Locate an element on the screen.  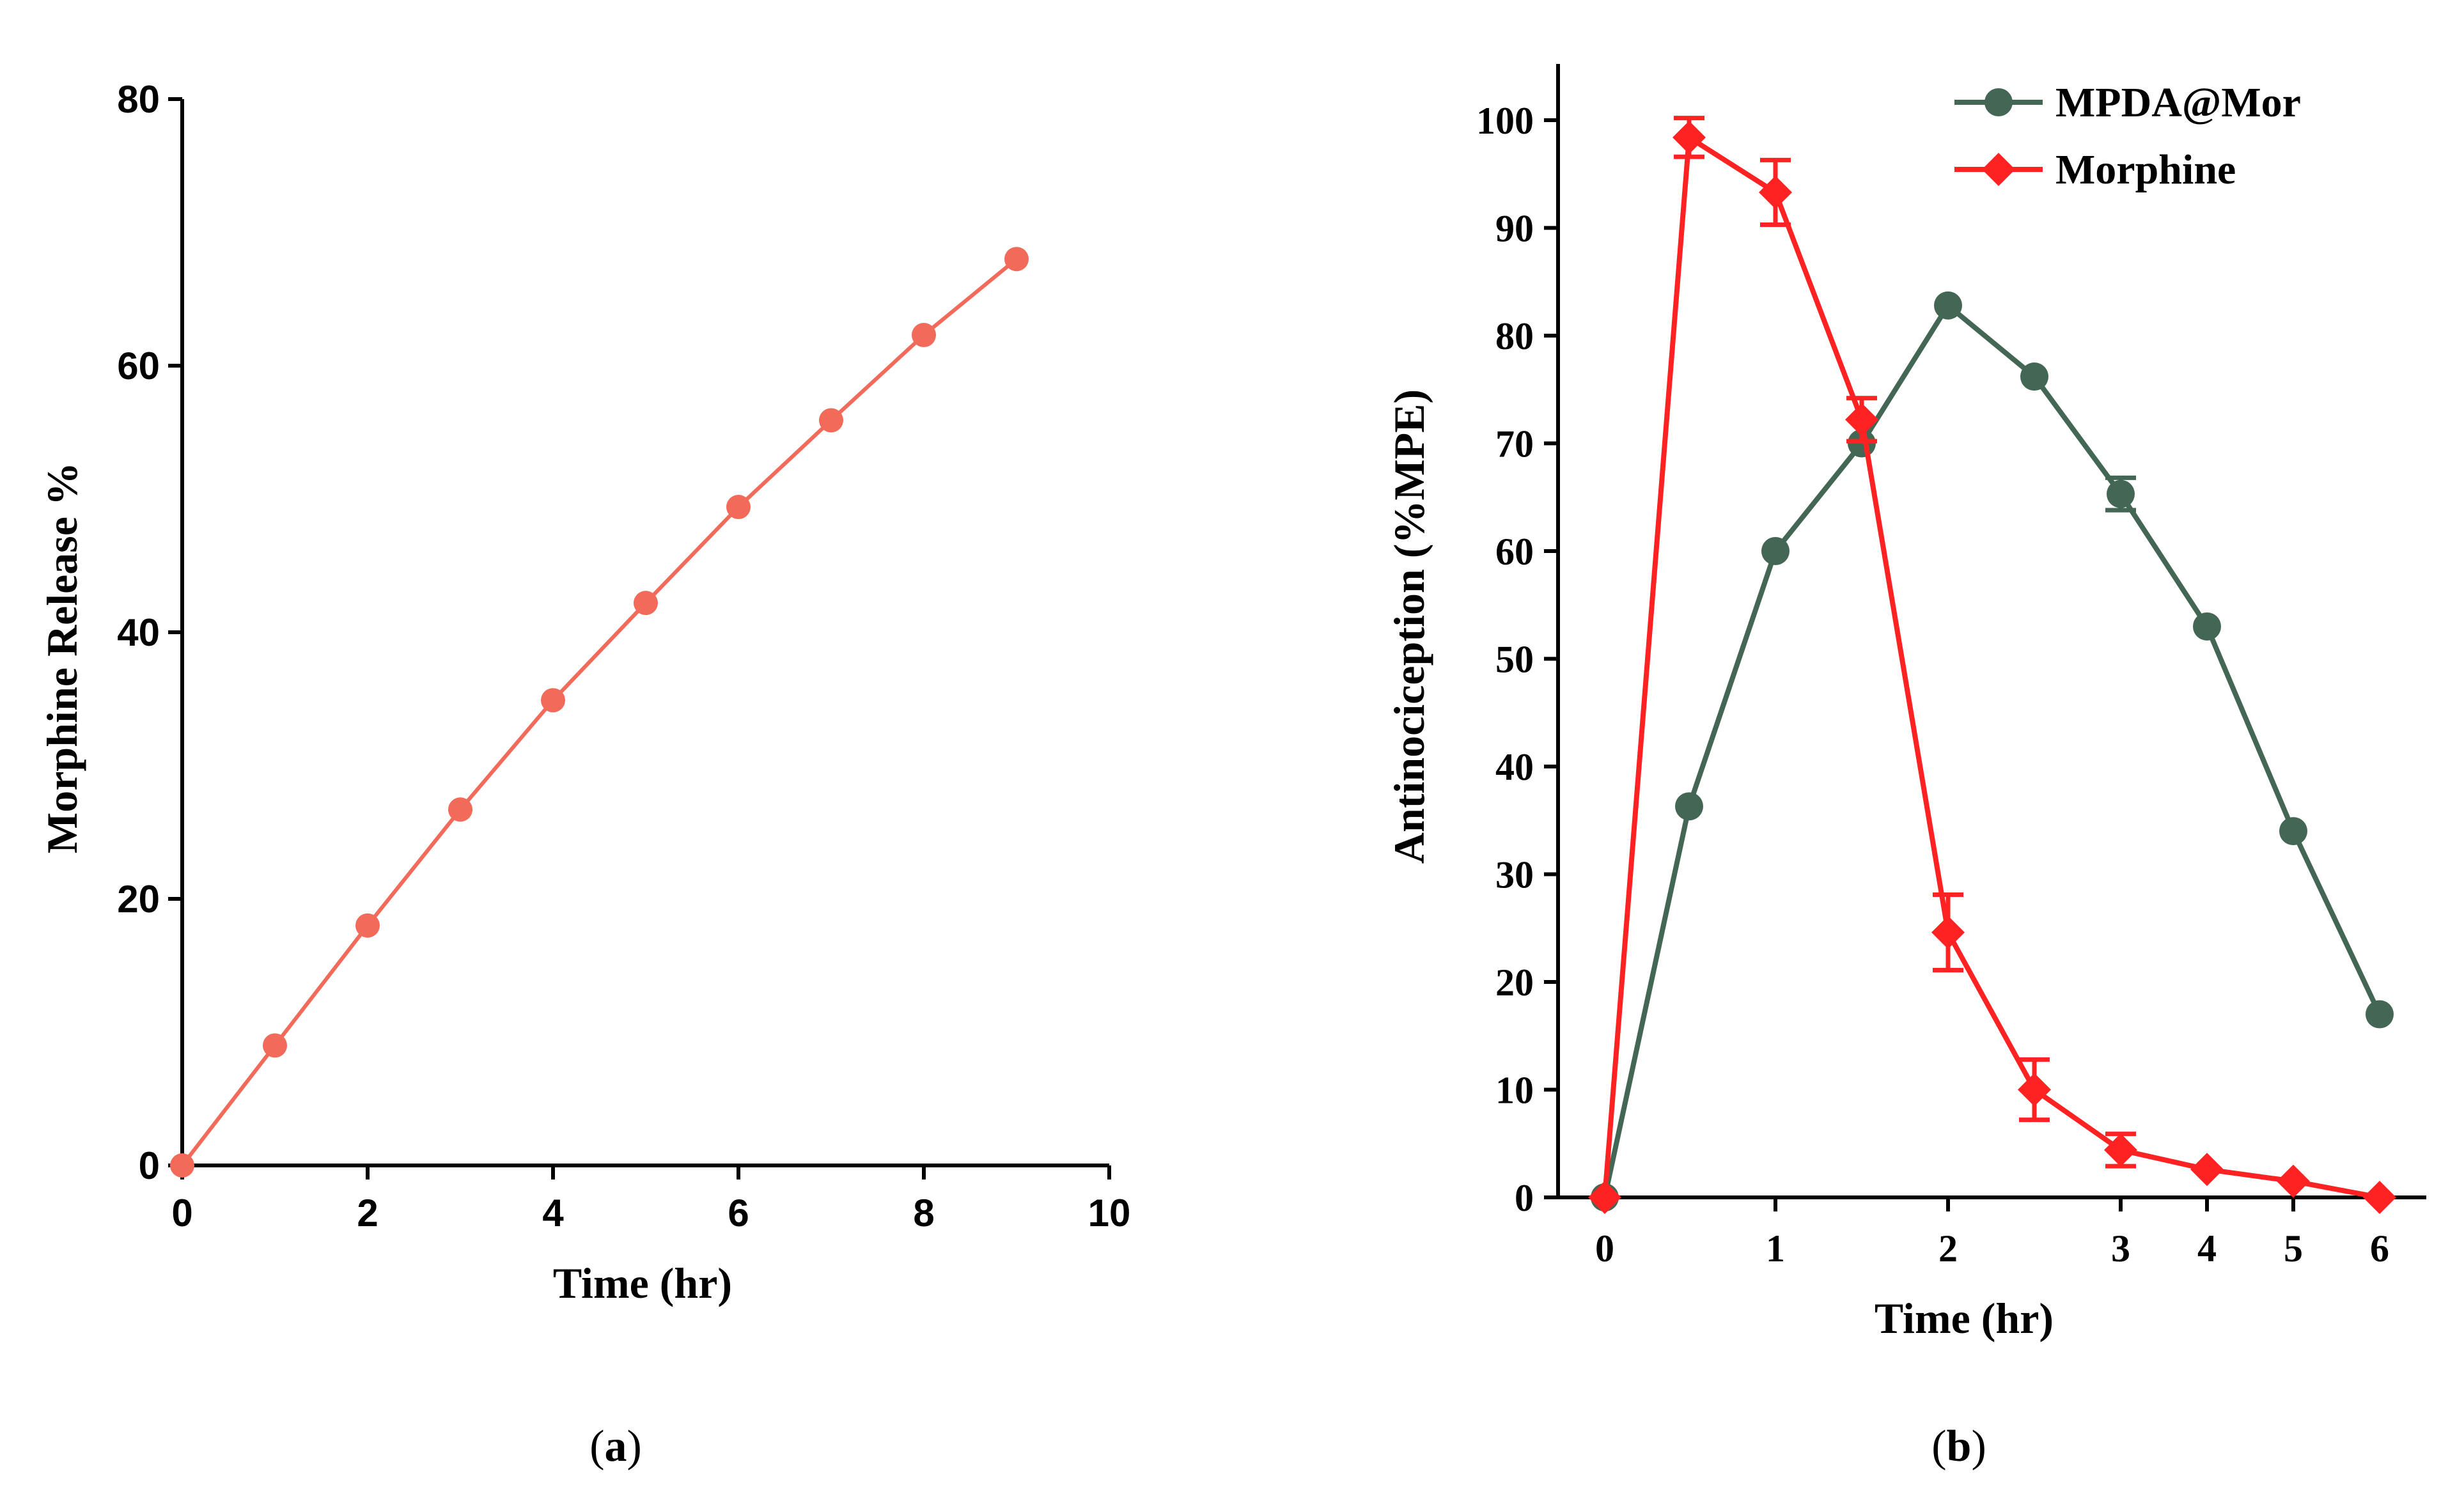
y-axis-title: Morphine Release % is located at coordinates (62, 657).